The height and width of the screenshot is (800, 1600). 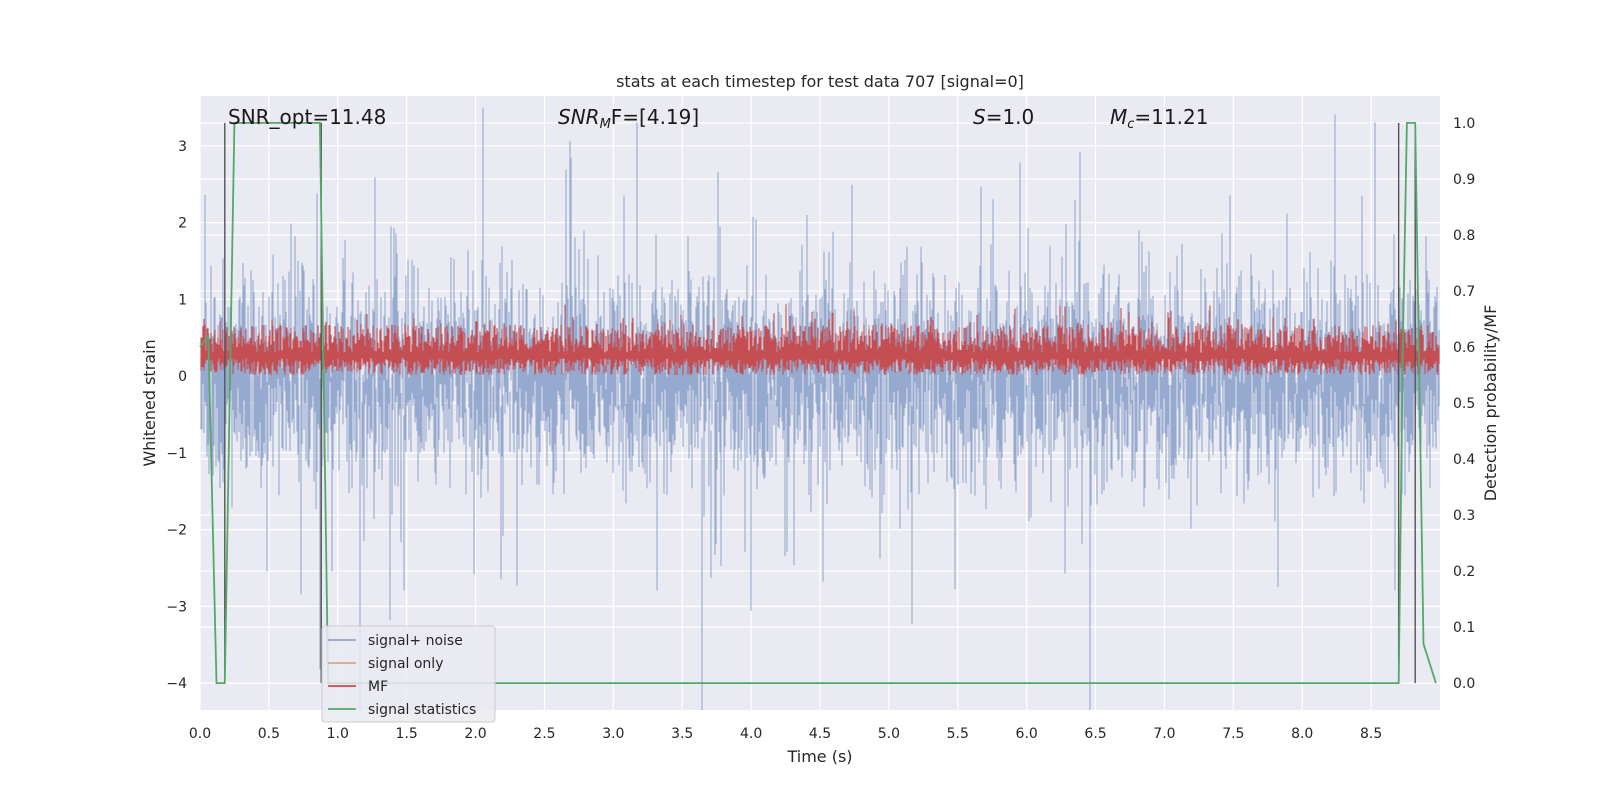 I want to click on x-tick-2: 1.0, so click(x=338, y=734).